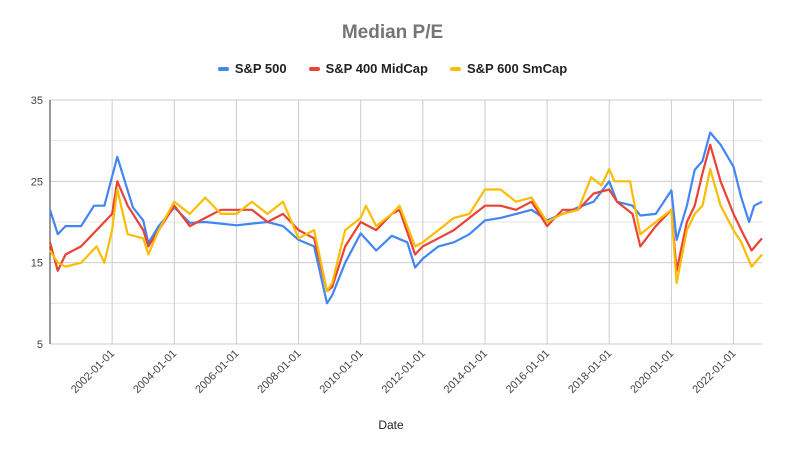 The image size is (785, 455). What do you see at coordinates (37, 101) in the screenshot?
I see `y-tick-label: 35` at bounding box center [37, 101].